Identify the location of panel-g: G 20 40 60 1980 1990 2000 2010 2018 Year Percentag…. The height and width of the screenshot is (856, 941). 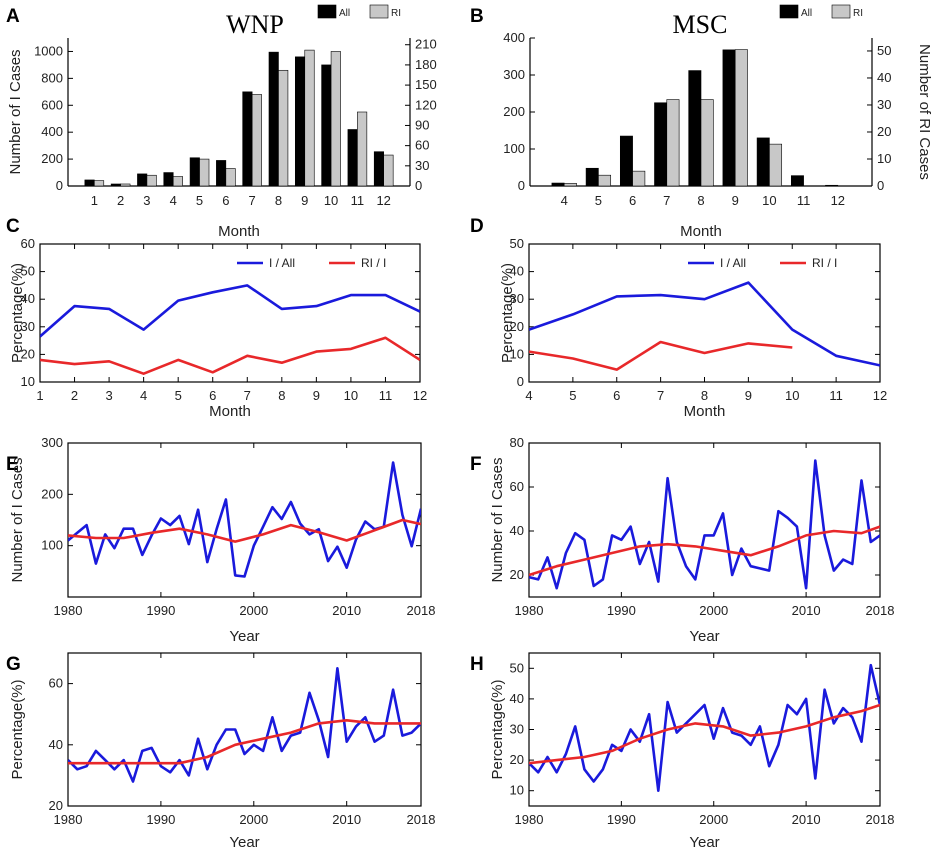
(220, 751).